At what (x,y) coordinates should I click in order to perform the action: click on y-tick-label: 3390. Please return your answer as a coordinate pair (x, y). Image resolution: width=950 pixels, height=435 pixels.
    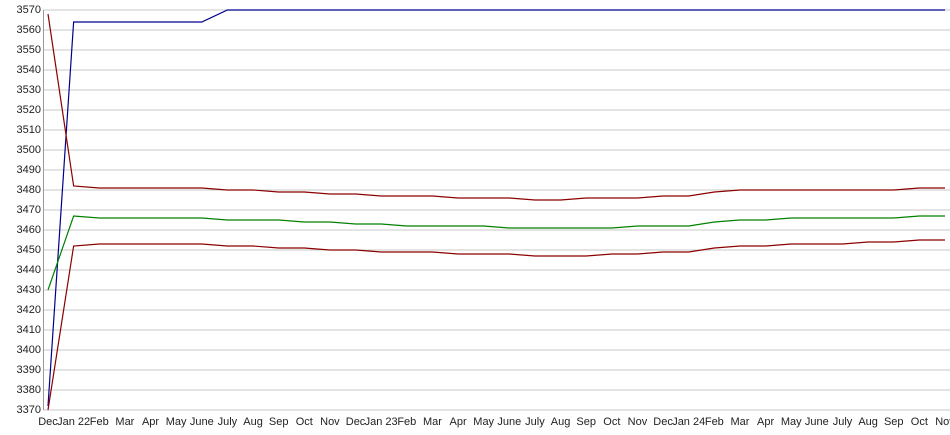
    Looking at the image, I should click on (29, 370).